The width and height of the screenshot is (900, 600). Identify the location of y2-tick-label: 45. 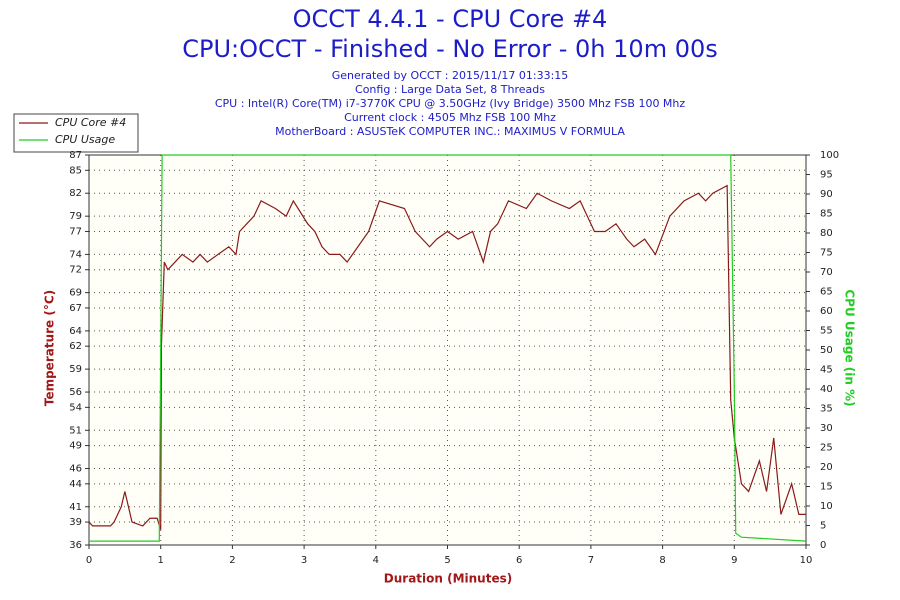
(826, 370).